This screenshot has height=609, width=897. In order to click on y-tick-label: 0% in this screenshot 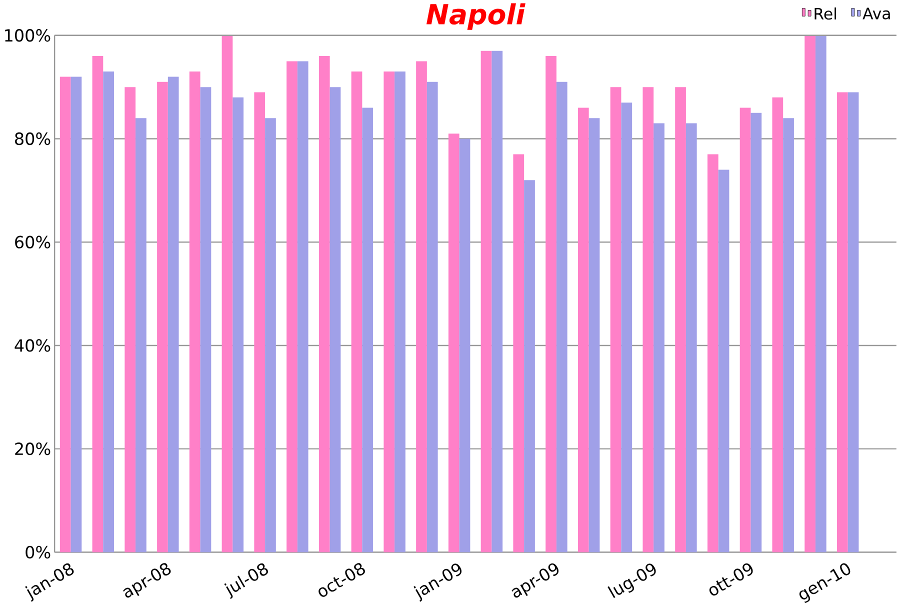, I will do `click(38, 552)`.